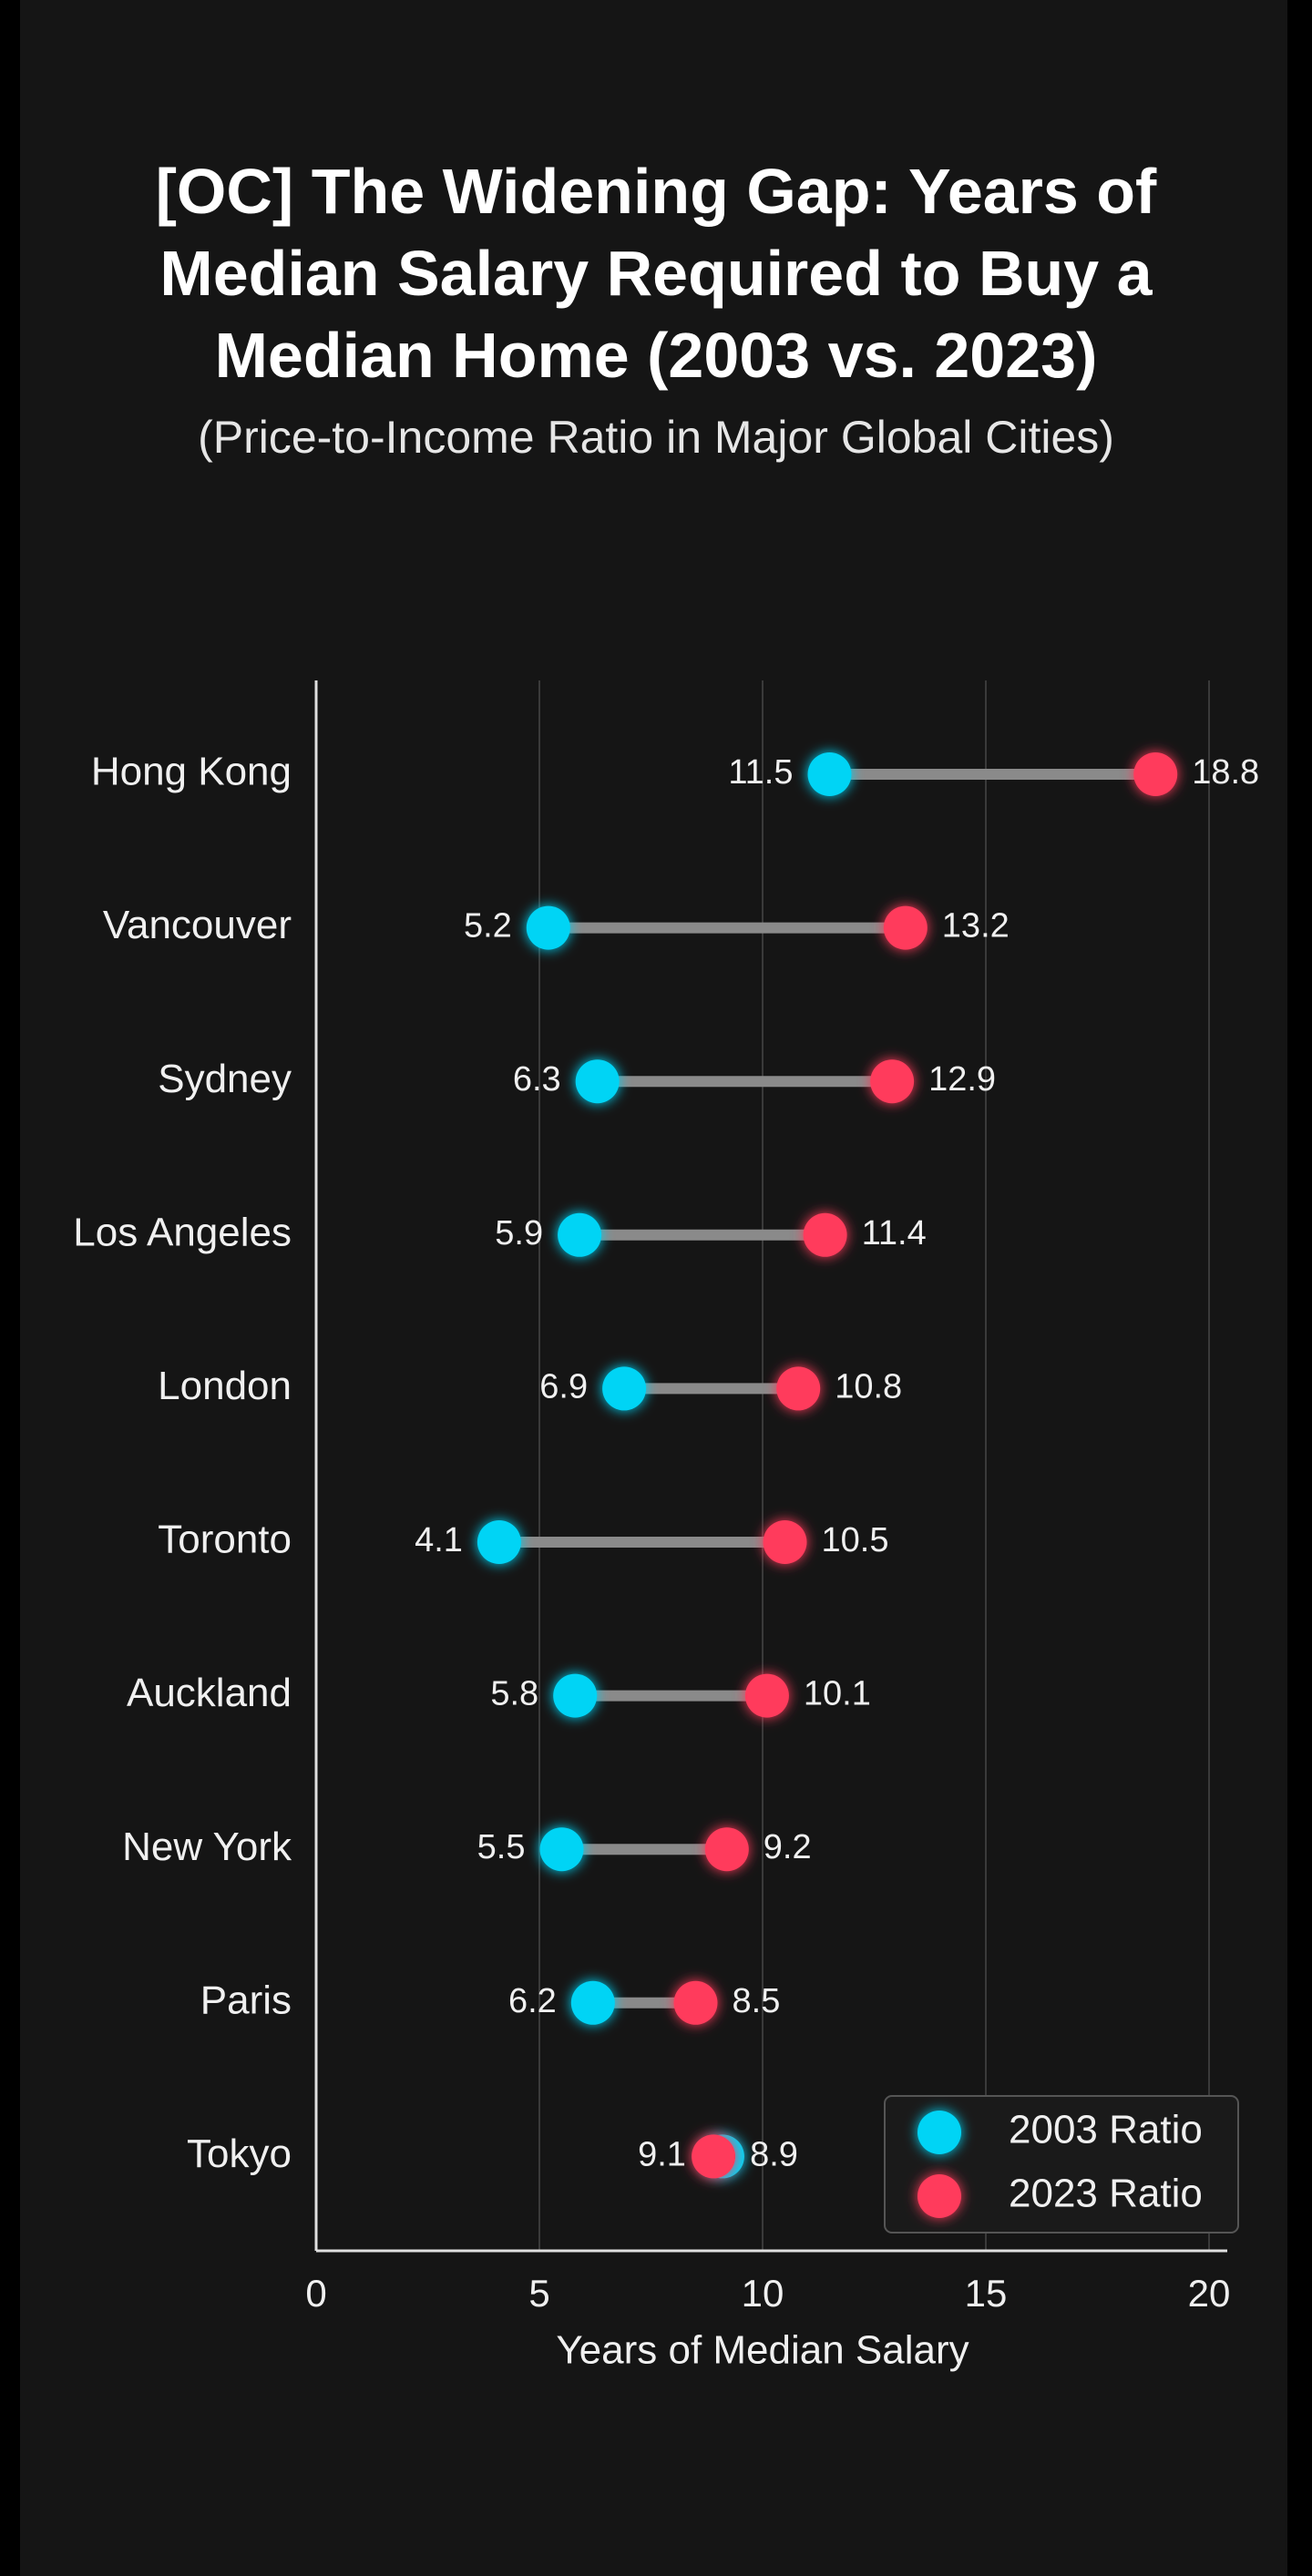 The image size is (1312, 2576). Describe the element at coordinates (986, 2293) in the screenshot. I see `x-tick-label: 15` at that location.